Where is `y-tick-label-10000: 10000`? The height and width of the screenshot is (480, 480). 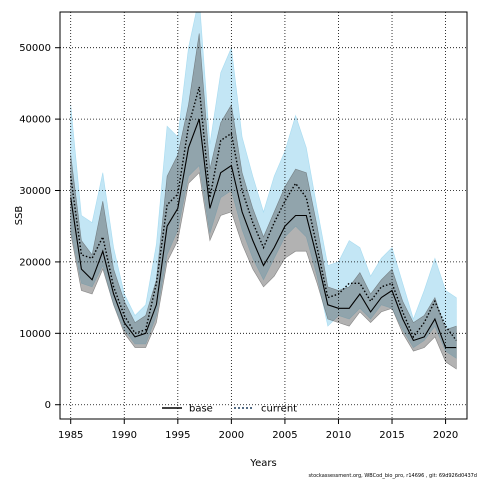 y-tick-label-10000: 10000 is located at coordinates (35, 334).